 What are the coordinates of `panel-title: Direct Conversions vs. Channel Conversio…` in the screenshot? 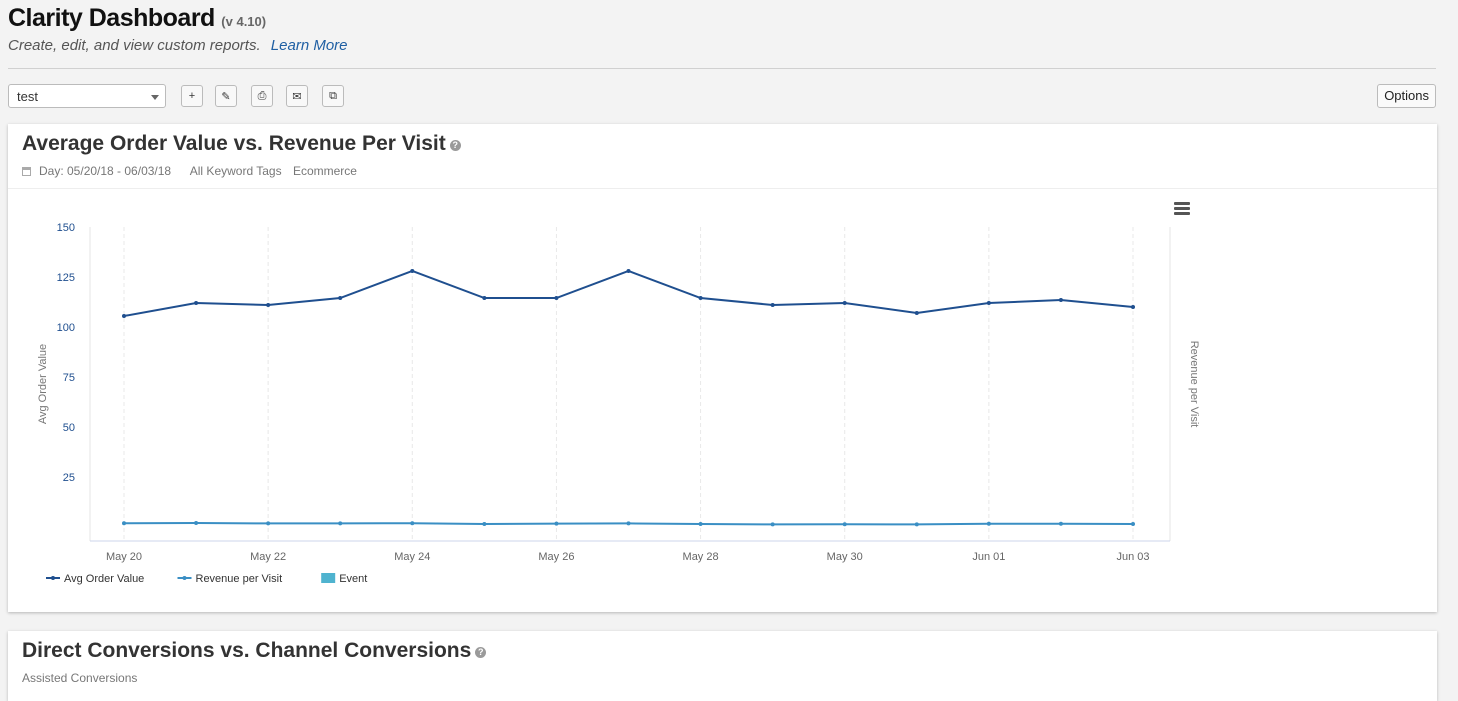 It's located at (254, 651).